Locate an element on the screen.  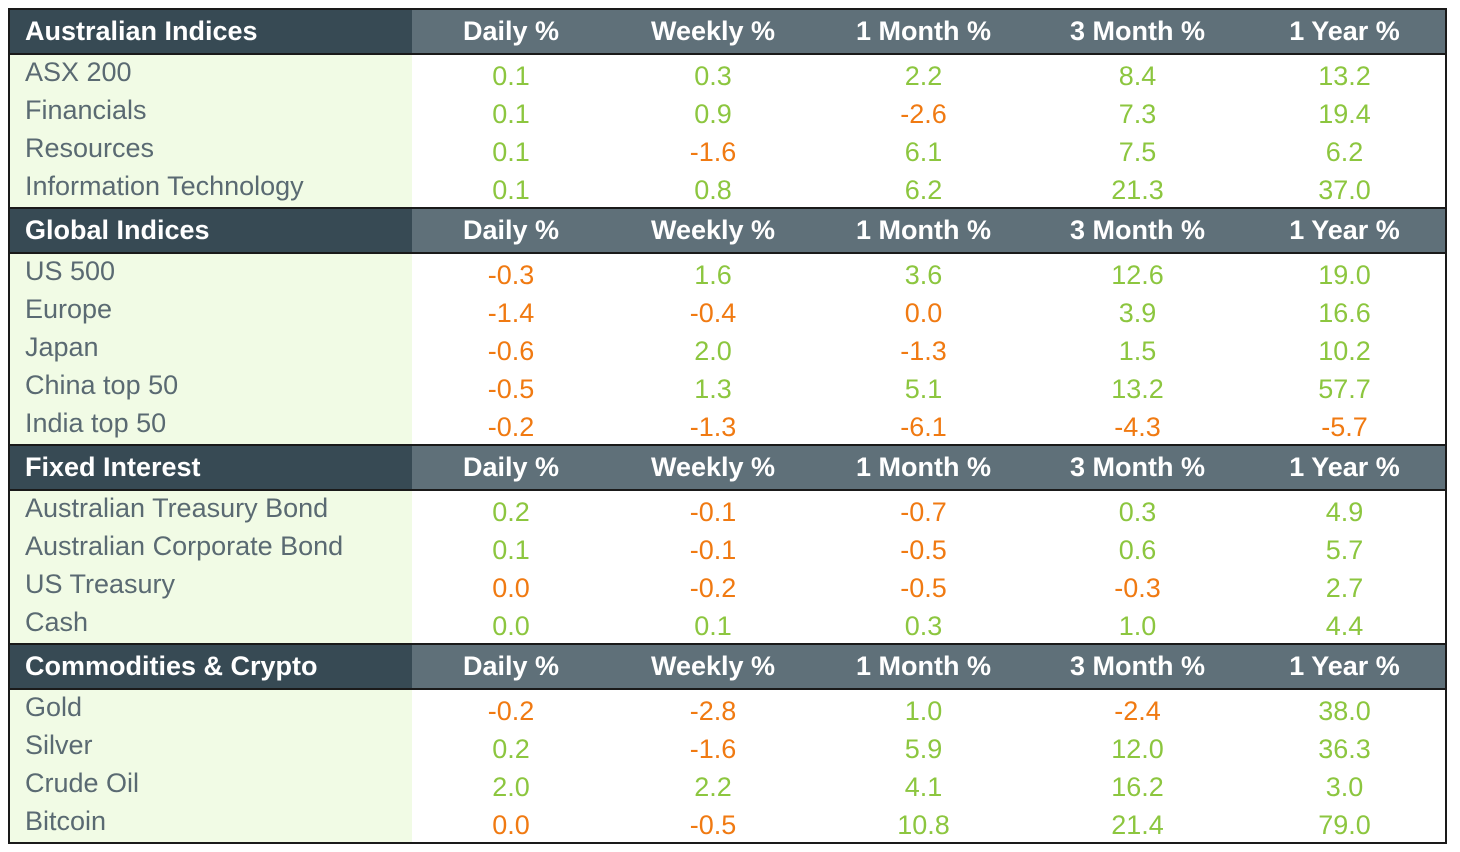
table-row: Silver 0.2 -1.6 5.9 12.0 36.3 is located at coordinates (727, 747).